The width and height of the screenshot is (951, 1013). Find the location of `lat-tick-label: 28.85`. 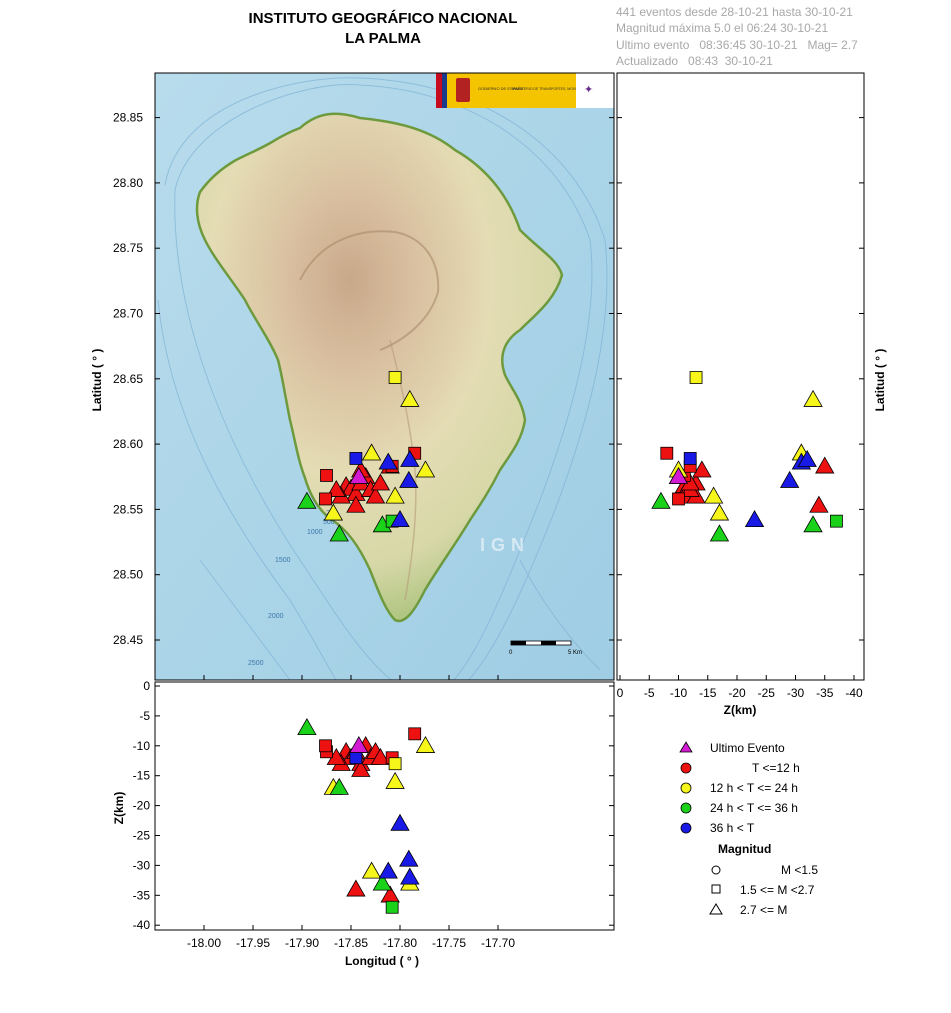

lat-tick-label: 28.85 is located at coordinates (128, 118).